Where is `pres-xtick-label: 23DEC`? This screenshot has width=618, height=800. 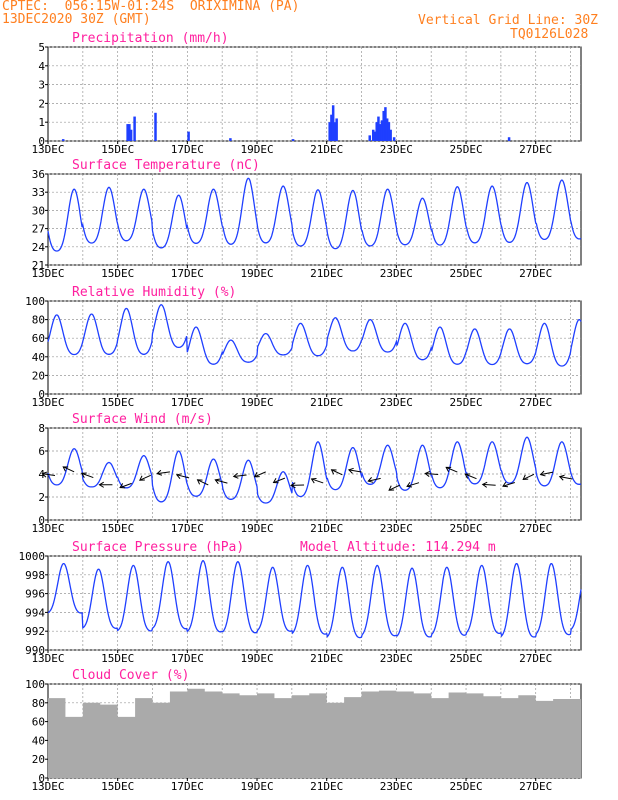 pres-xtick-label: 23DEC is located at coordinates (396, 658).